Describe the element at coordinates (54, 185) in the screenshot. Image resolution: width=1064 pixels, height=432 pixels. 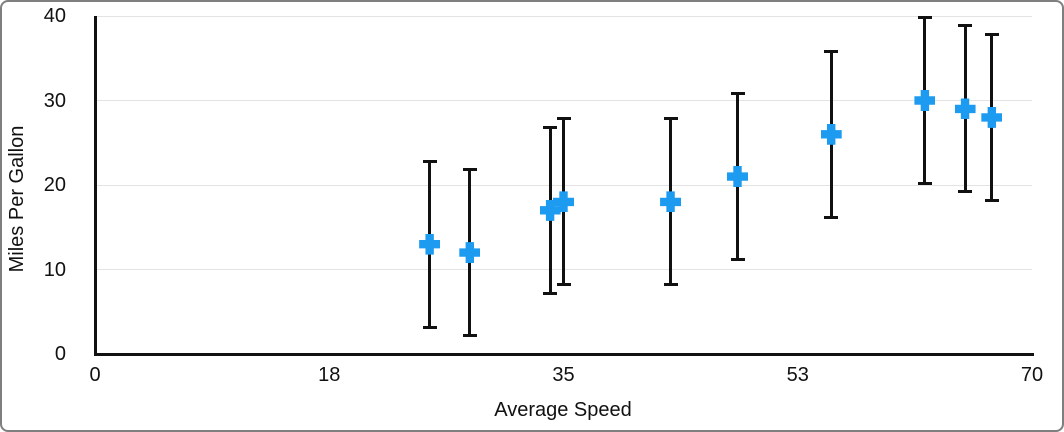
I see `y-tick-label-20: 20` at that location.